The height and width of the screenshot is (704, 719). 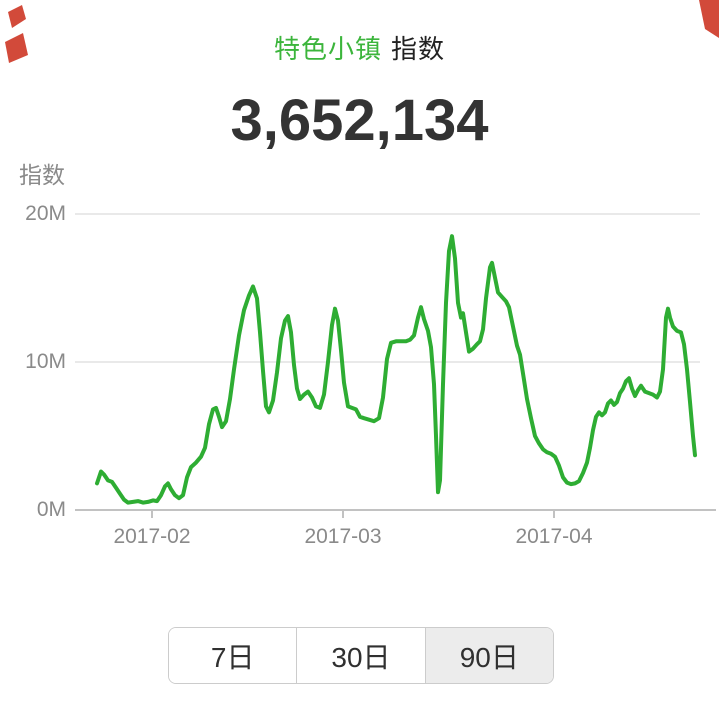 I want to click on y-tick-label-0m: 0M, so click(x=51, y=509).